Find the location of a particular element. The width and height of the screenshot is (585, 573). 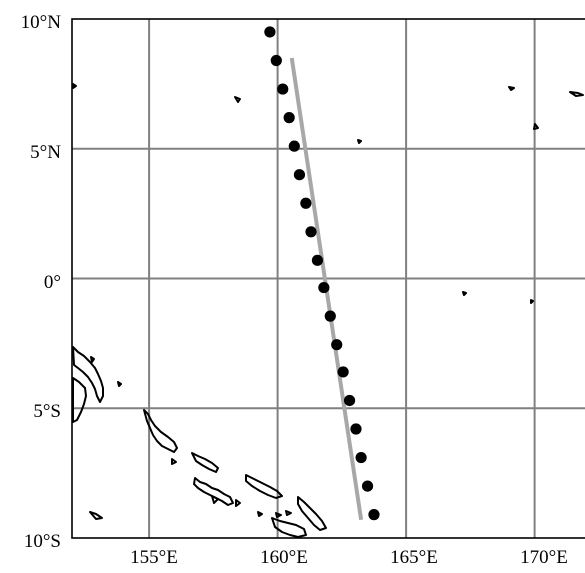

coastline-islet-o is located at coordinates (74, 86).